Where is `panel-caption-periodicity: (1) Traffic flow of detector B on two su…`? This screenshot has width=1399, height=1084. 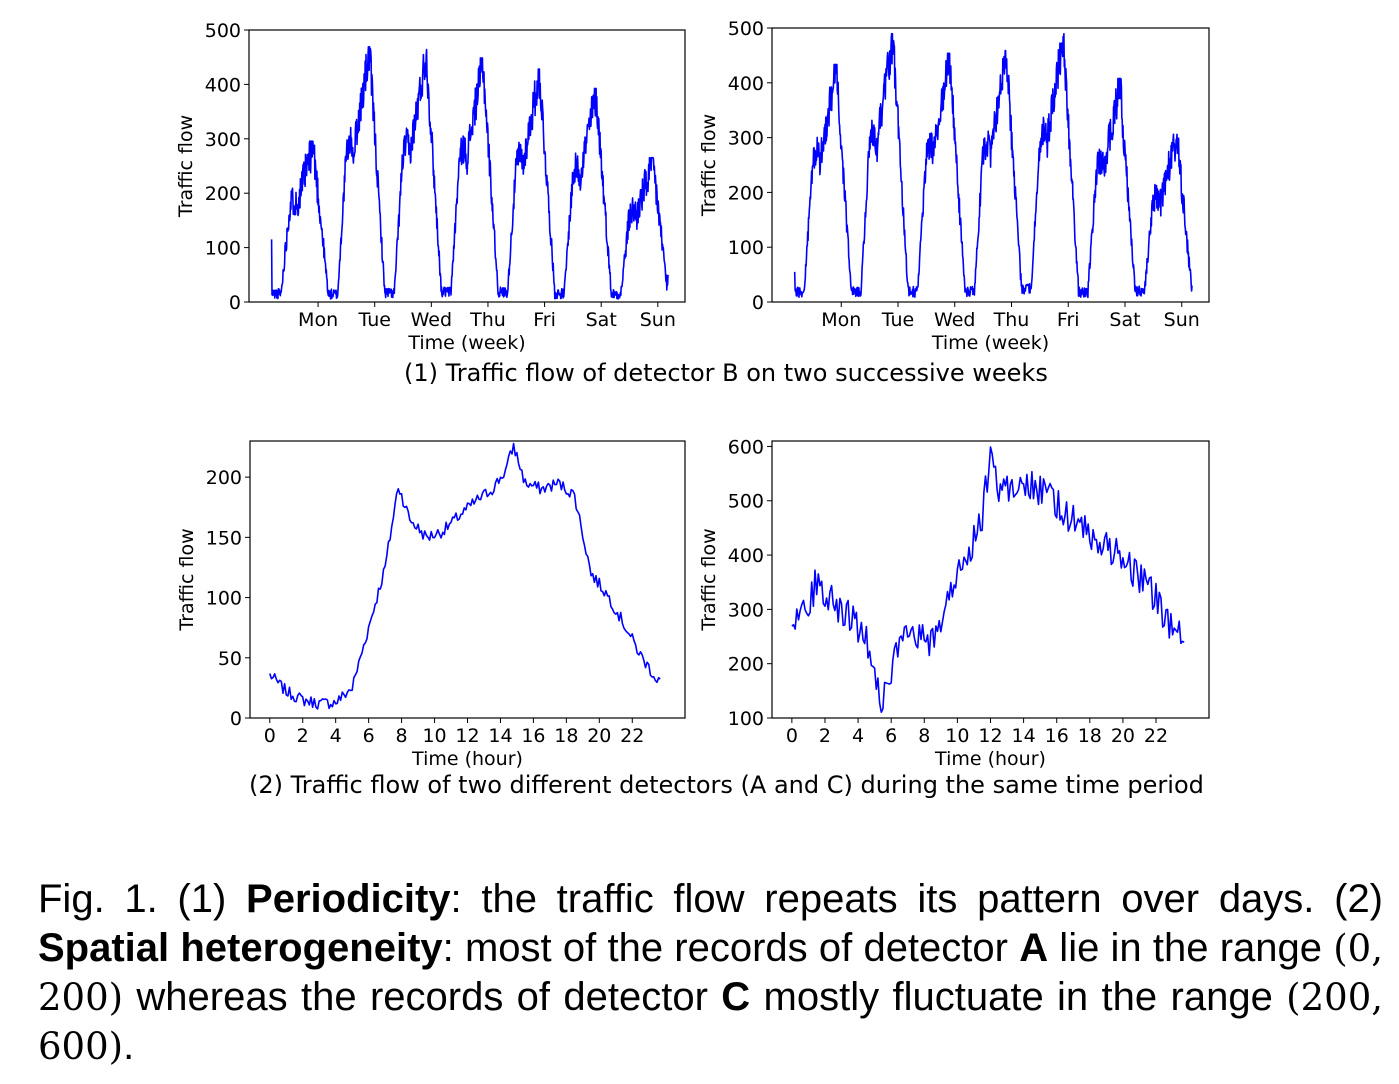 panel-caption-periodicity: (1) Traffic flow of detector B on two su… is located at coordinates (726, 373).